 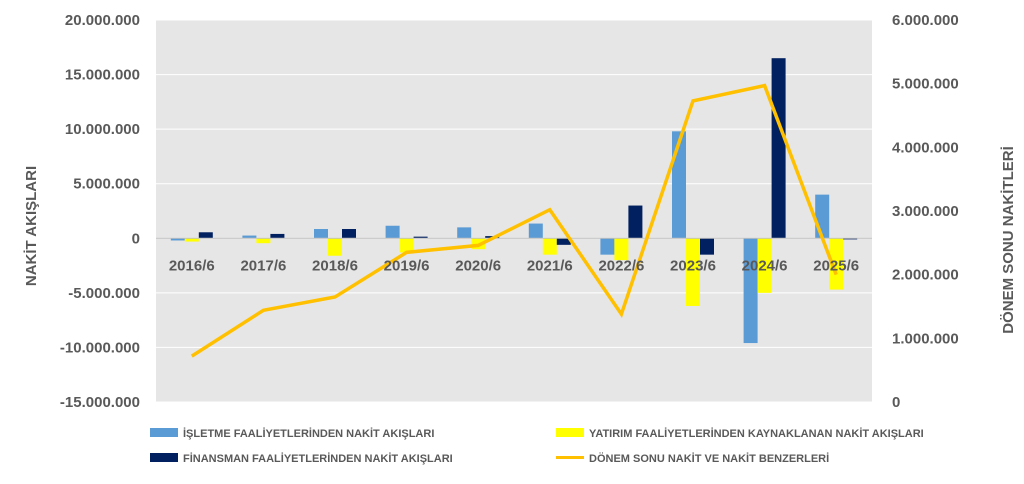 I want to click on left-axis-title: NAKİT AKIŞLARI, so click(x=31, y=226).